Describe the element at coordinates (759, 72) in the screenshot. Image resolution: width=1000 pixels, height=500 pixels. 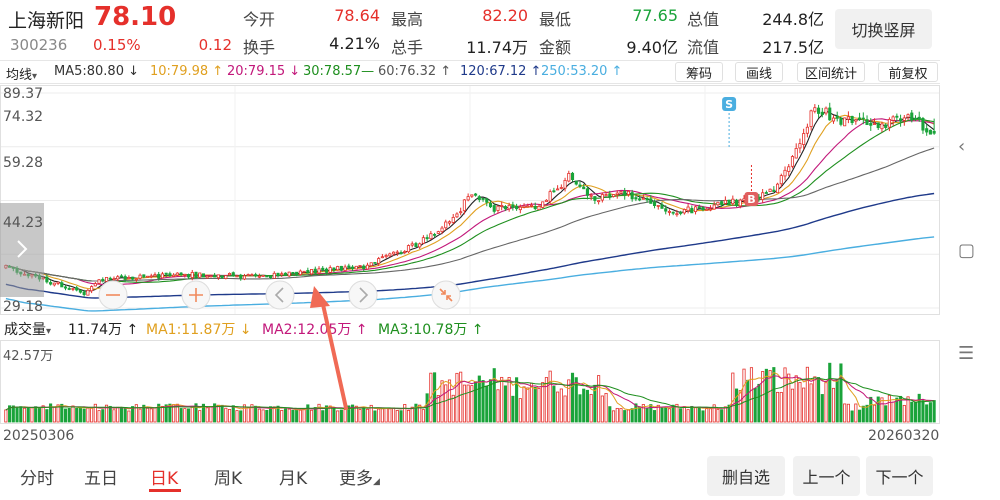
I see `draw-line-button: 画线` at that location.